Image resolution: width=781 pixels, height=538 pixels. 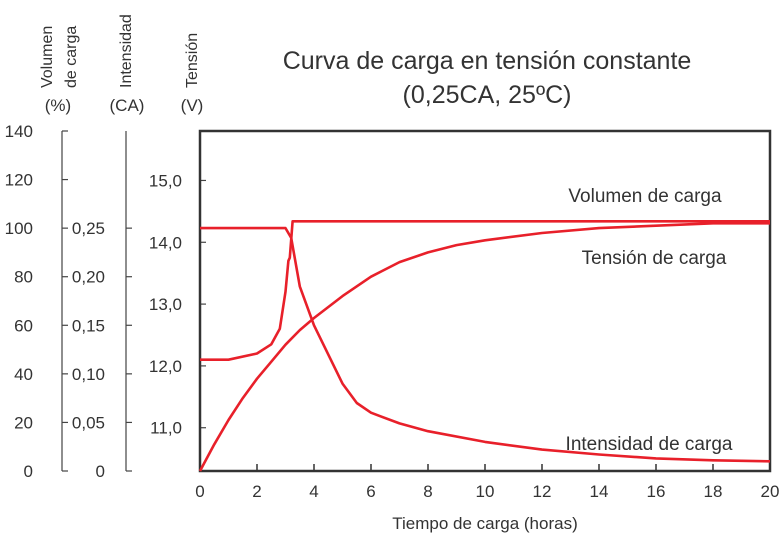 What do you see at coordinates (427, 491) in the screenshot?
I see `x-tick-label: 8` at bounding box center [427, 491].